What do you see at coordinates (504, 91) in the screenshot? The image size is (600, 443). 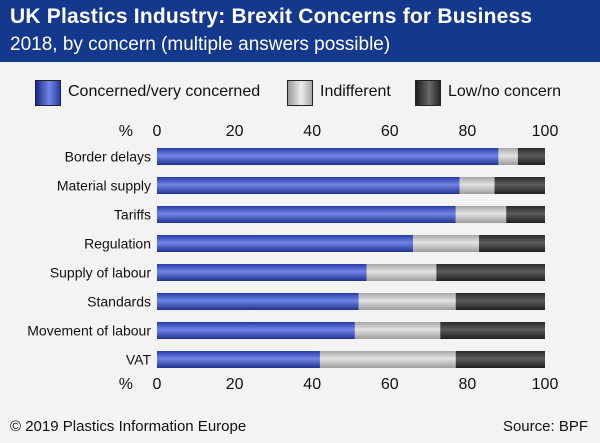 I see `legend-label-low: Low/no concern` at bounding box center [504, 91].